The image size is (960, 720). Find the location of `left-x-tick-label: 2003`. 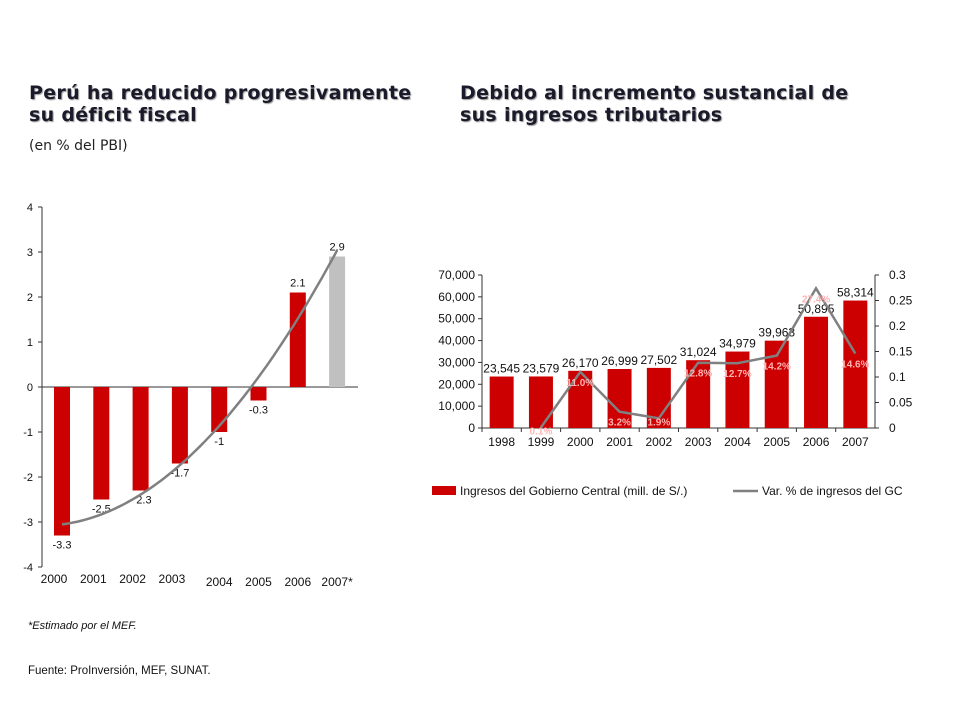

left-x-tick-label: 2003 is located at coordinates (172, 579).